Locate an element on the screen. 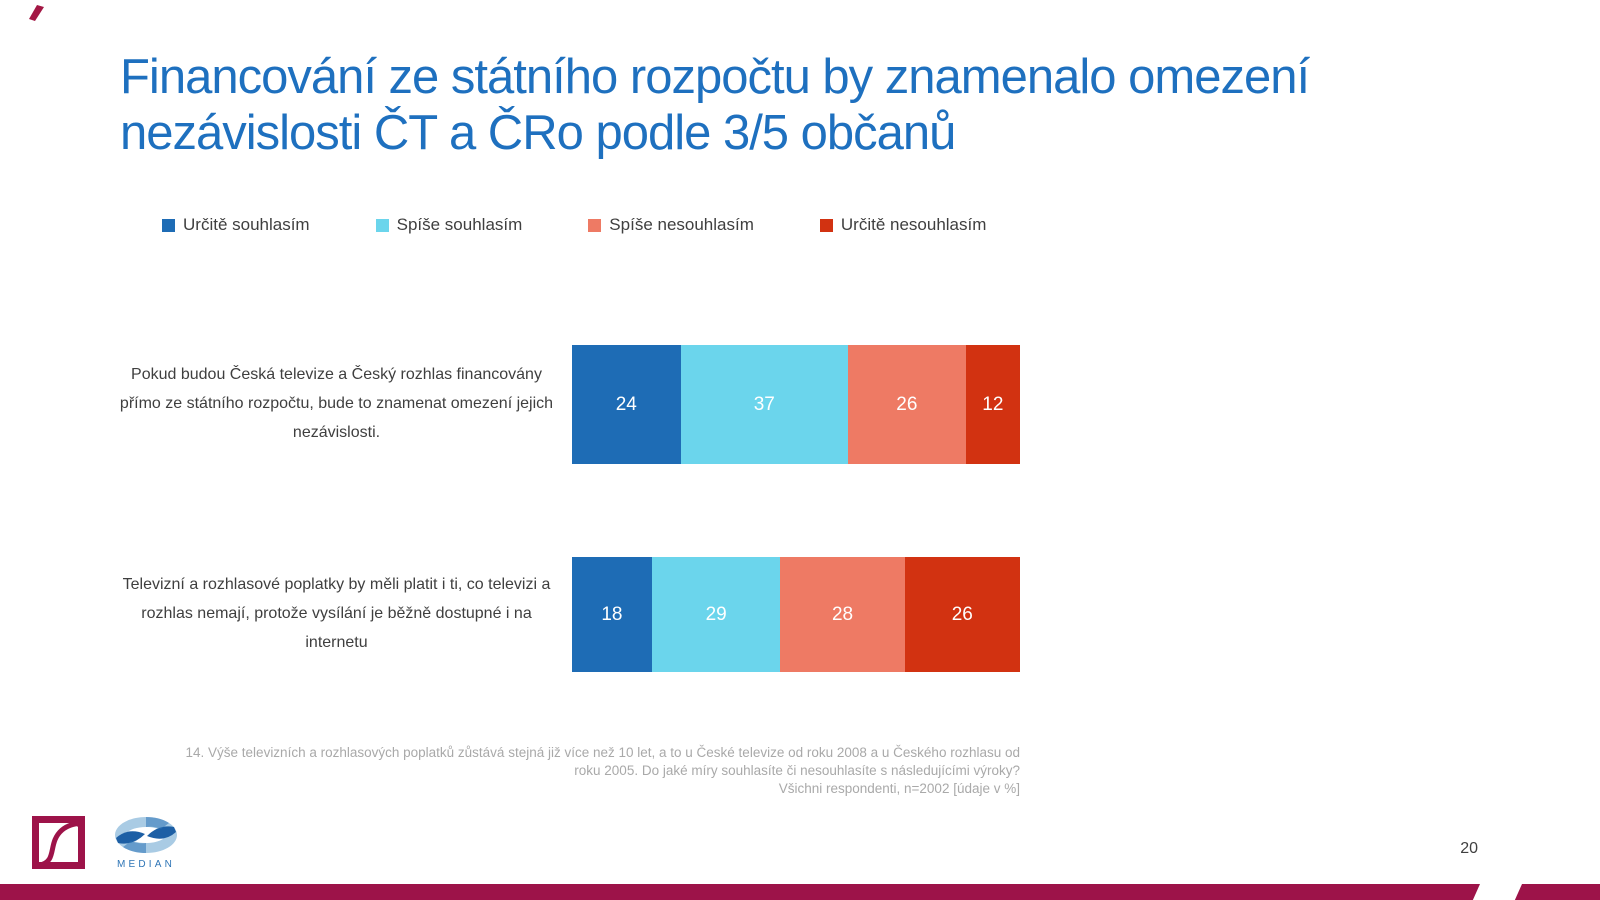  bar-segment: 24 is located at coordinates (626, 404).